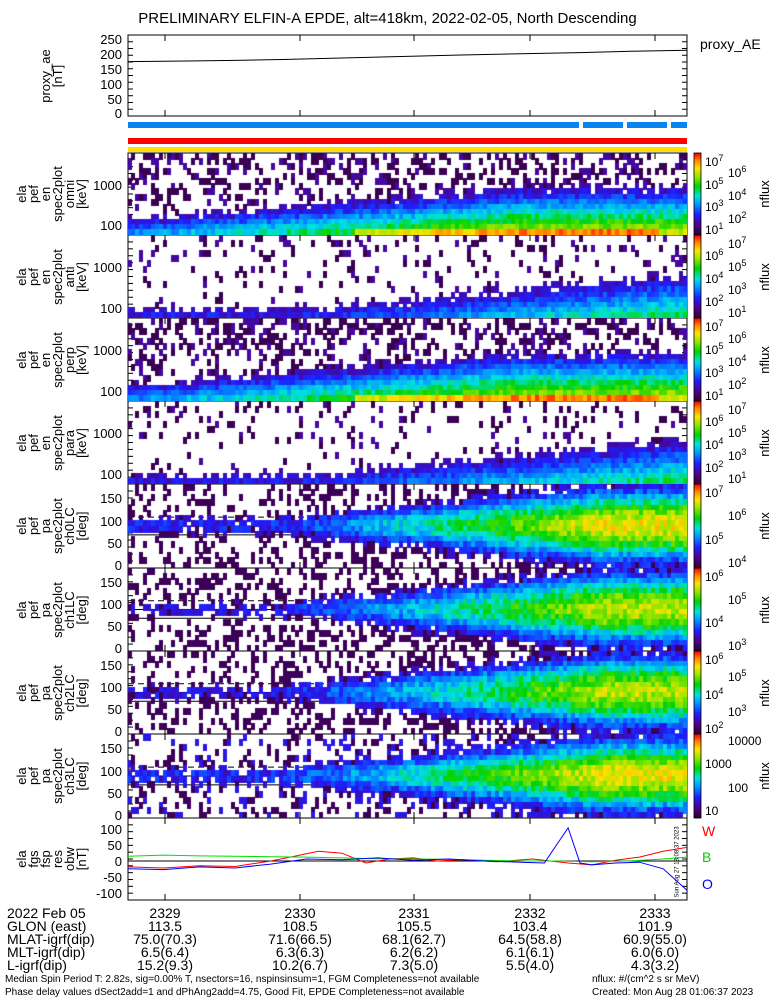 This screenshot has width=775, height=1000. I want to click on panel-ylabel-ch3LC: ela pef pa spec2plot ch3LC [deg], so click(51, 776).